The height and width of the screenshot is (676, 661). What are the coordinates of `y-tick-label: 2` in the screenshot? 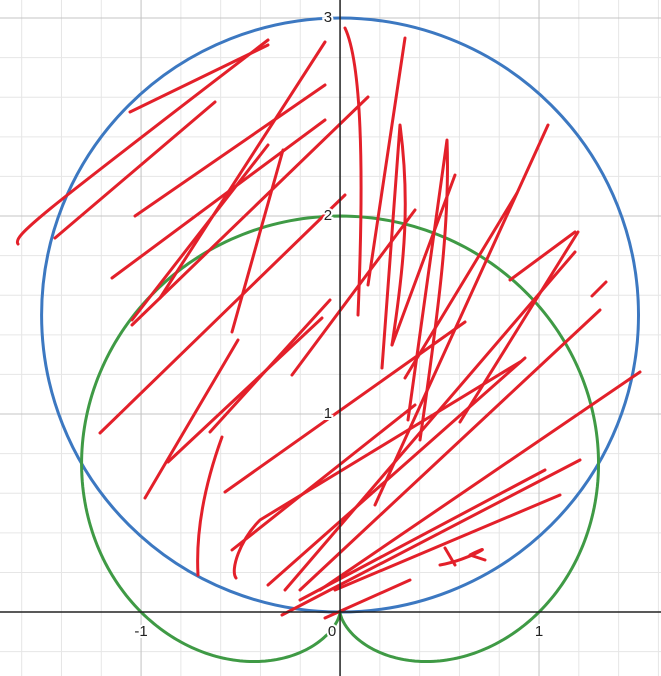 It's located at (328, 215).